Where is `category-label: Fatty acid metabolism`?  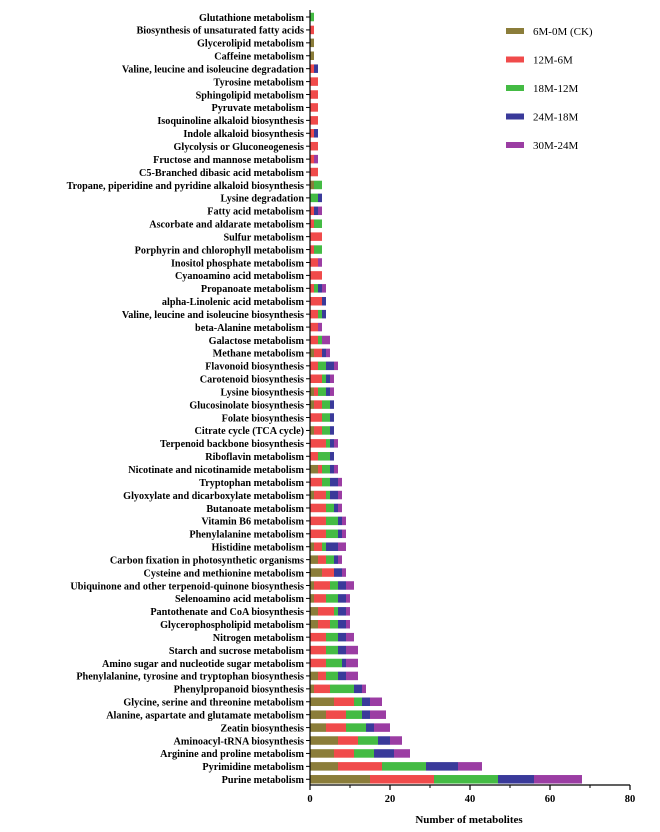 category-label: Fatty acid metabolism is located at coordinates (255, 212).